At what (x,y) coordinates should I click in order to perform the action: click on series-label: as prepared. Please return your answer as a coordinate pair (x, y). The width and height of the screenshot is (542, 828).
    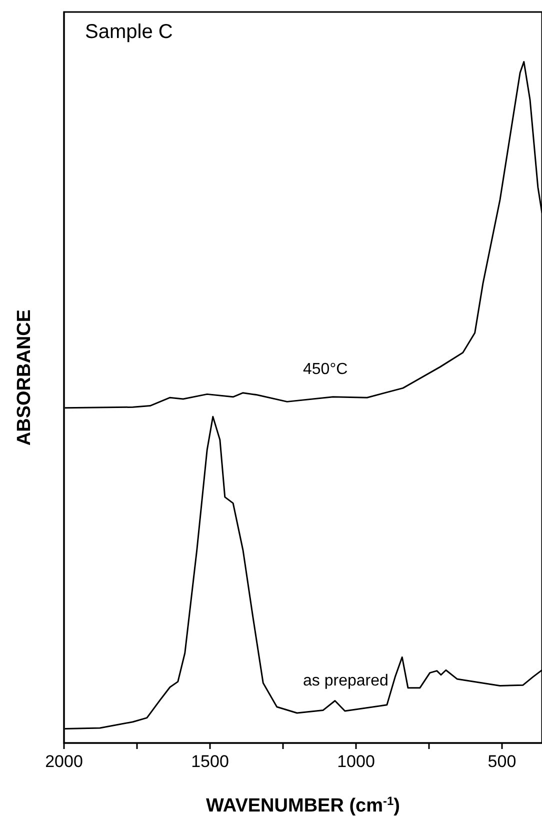
    Looking at the image, I should click on (345, 681).